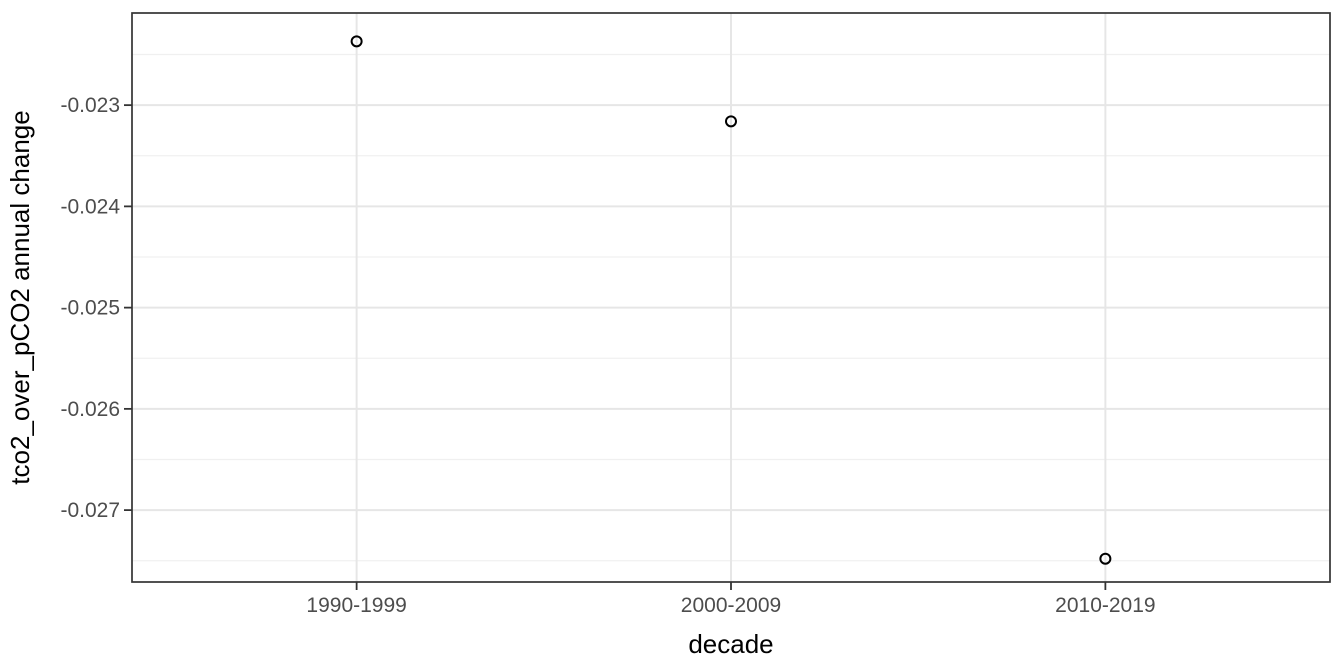  Describe the element at coordinates (1105, 605) in the screenshot. I see `x-tick-label: 2010-2019` at that location.